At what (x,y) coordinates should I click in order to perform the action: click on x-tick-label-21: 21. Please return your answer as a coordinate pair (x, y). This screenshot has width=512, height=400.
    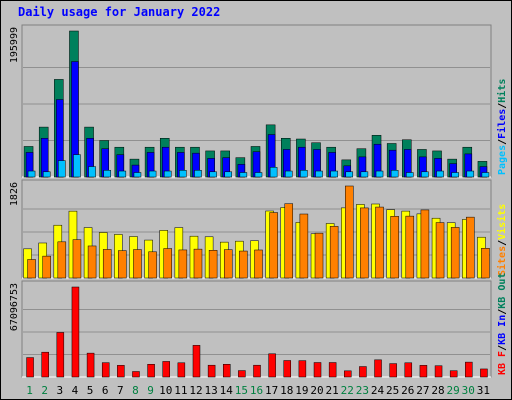
    Looking at the image, I should click on (332, 390).